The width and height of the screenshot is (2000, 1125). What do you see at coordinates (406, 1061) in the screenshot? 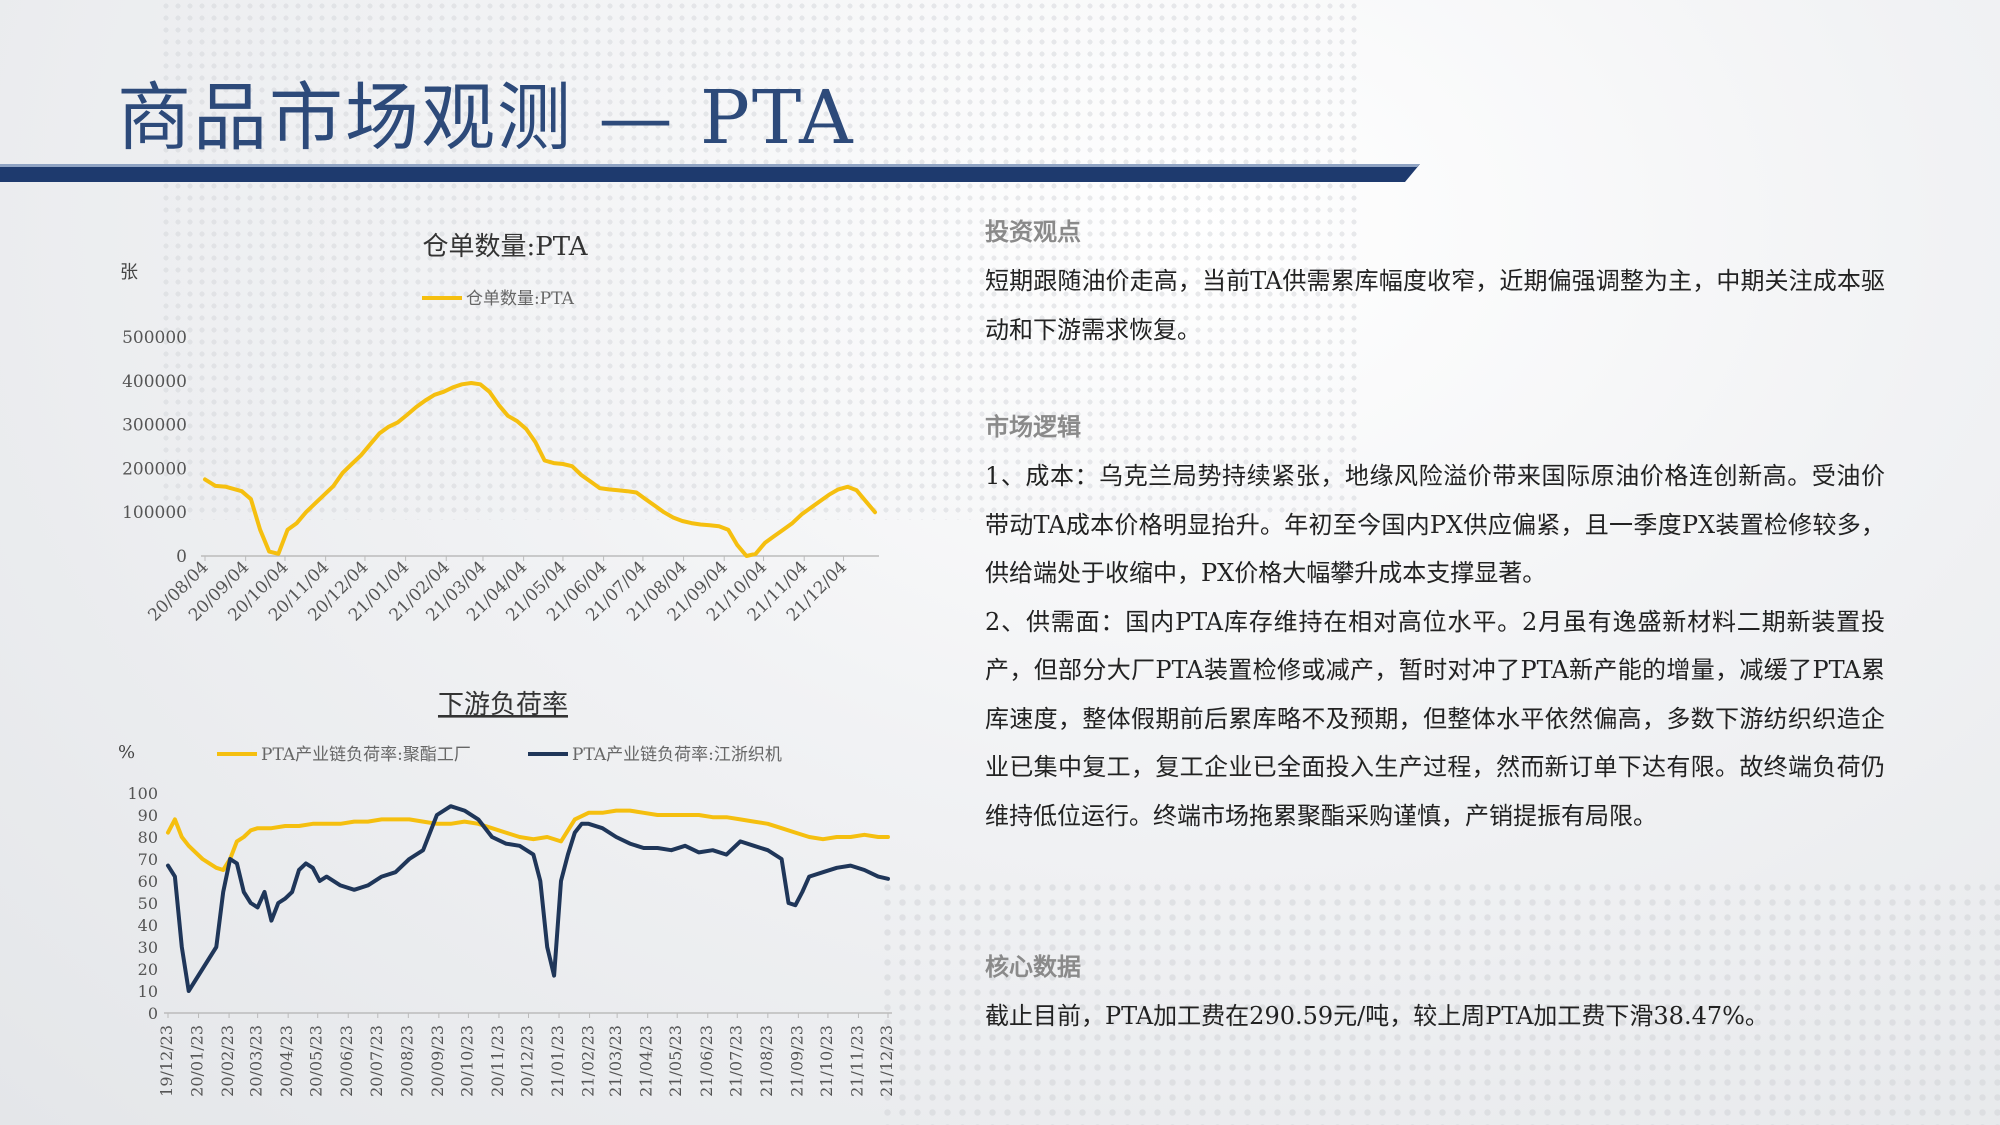
I see `x-tick-label: 20/08/23` at bounding box center [406, 1061].